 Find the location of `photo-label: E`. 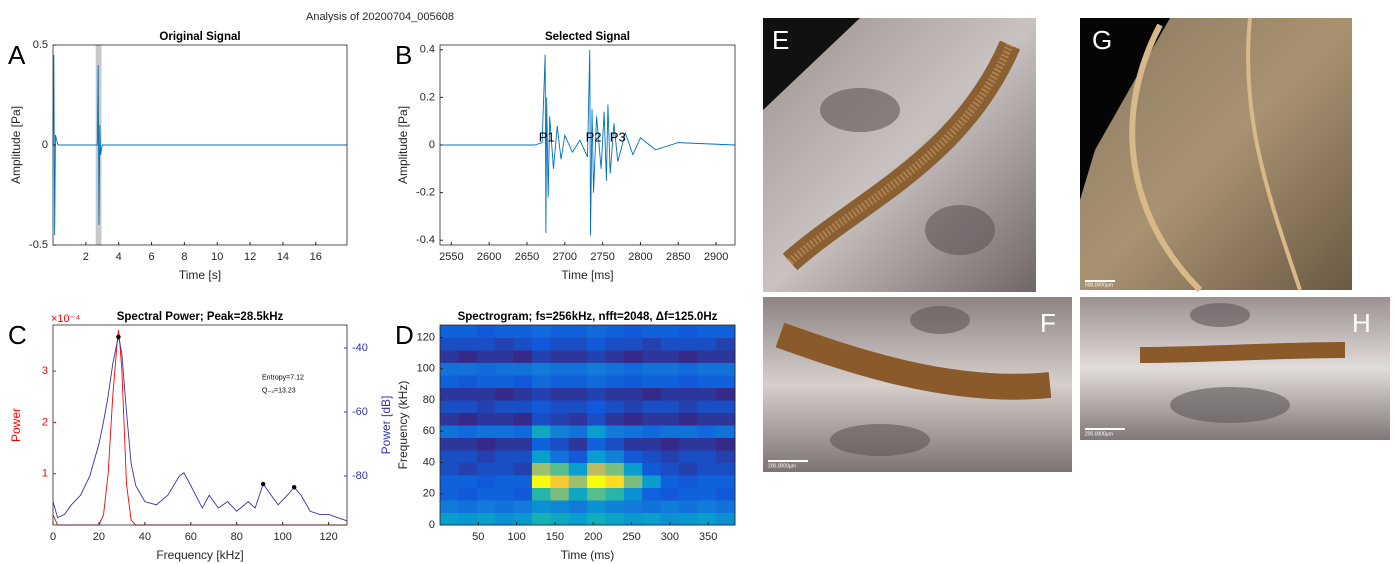

photo-label: E is located at coordinates (780, 40).